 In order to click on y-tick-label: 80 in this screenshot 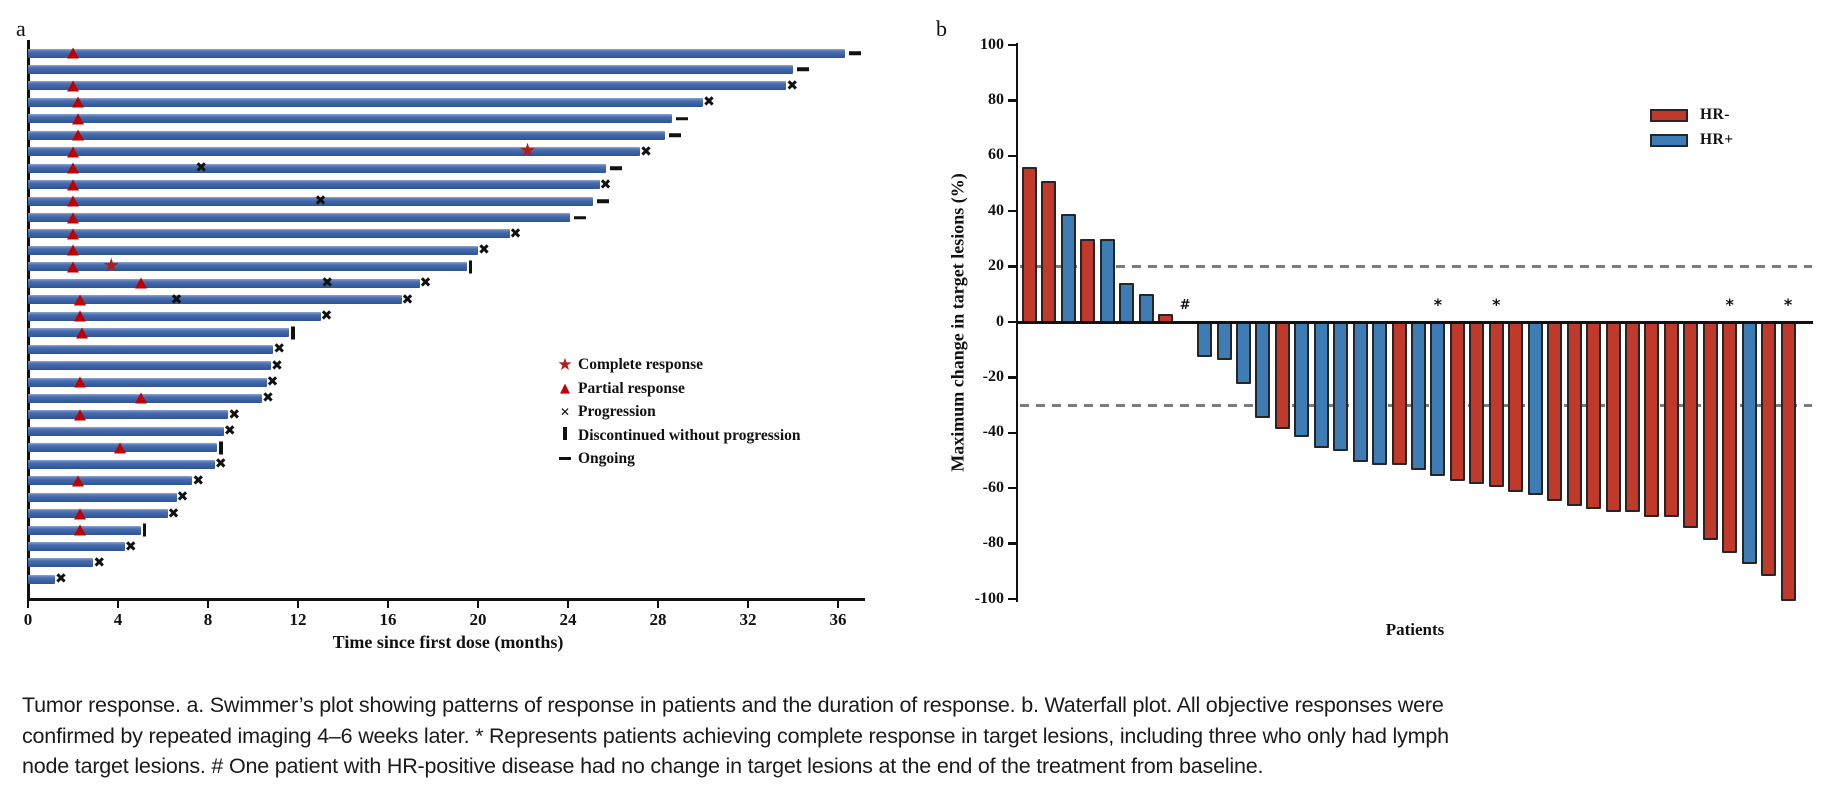, I will do `click(996, 99)`.